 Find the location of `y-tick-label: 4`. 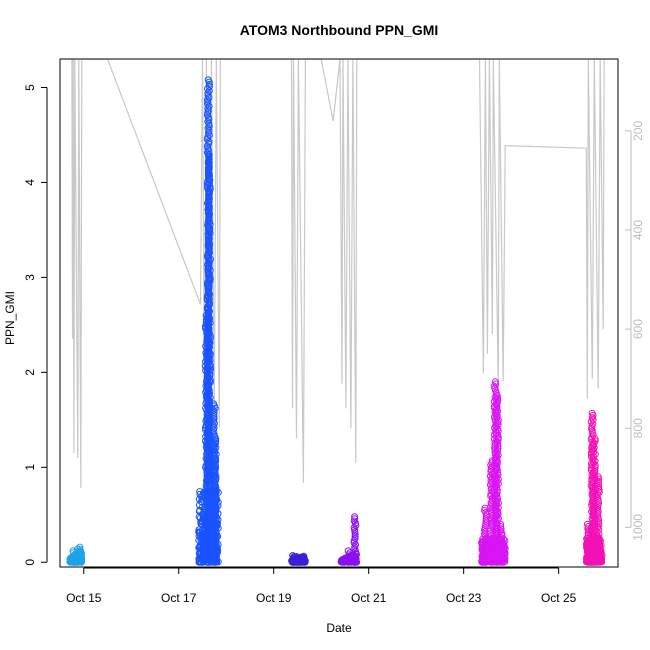

y-tick-label: 4 is located at coordinates (30, 182).